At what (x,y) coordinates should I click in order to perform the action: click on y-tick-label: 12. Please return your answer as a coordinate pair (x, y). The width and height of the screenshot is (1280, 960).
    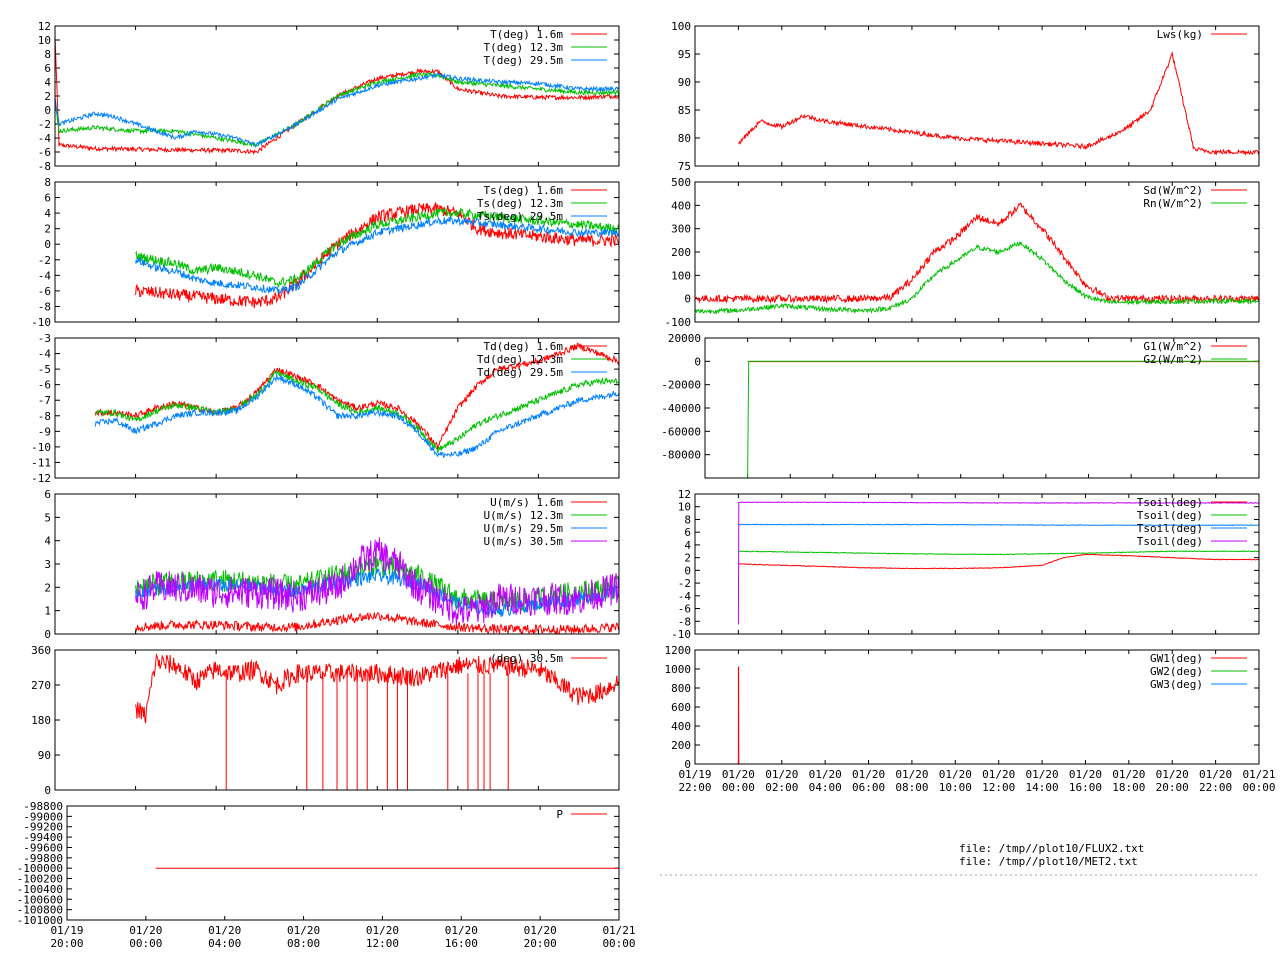
    Looking at the image, I should click on (684, 494).